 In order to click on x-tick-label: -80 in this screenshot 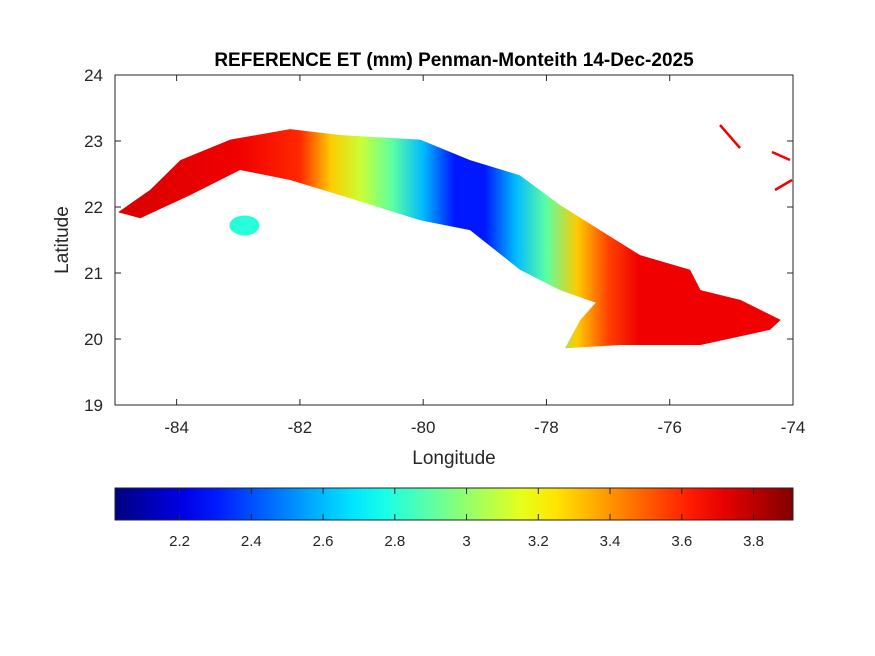, I will do `click(423, 427)`.